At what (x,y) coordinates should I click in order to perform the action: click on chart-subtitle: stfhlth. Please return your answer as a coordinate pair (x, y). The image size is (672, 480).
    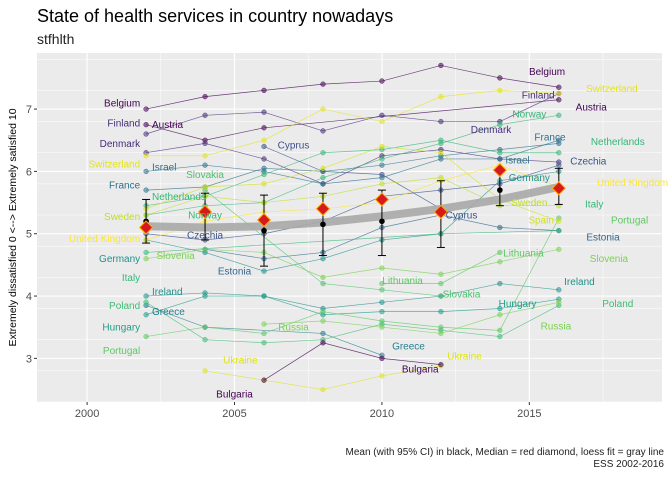
    Looking at the image, I should click on (56, 39).